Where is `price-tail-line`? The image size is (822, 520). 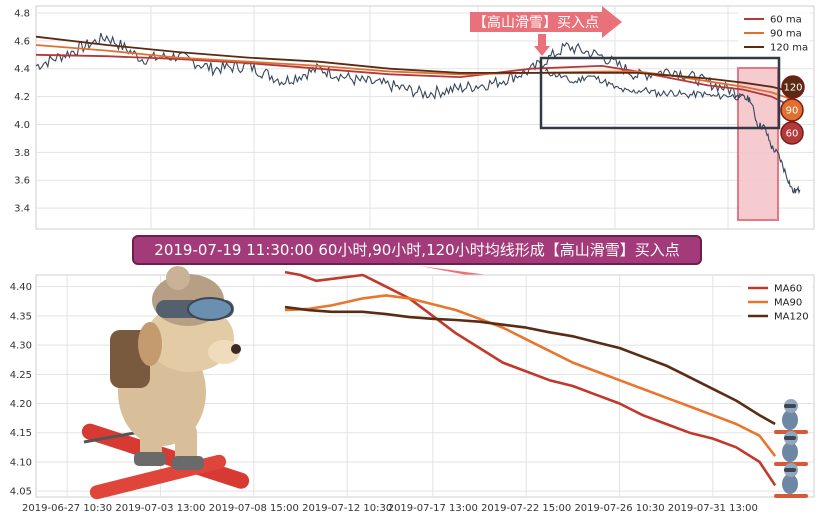 price-tail-line is located at coordinates (672, 131).